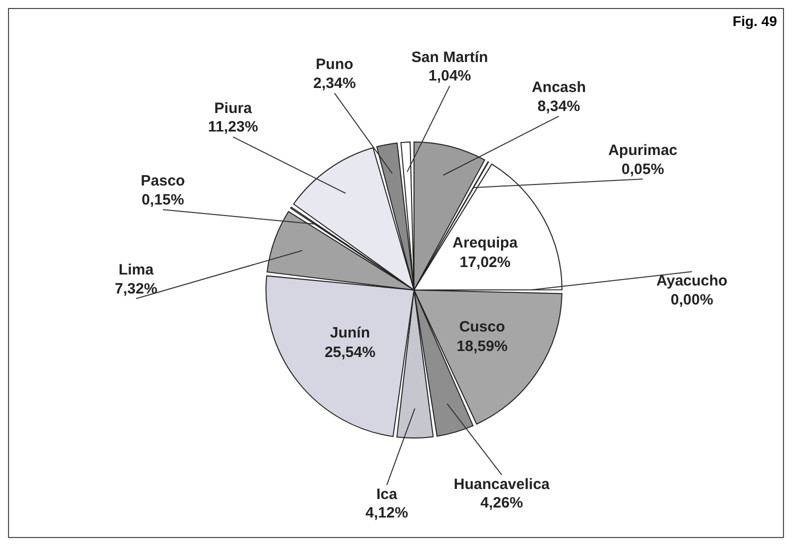 The height and width of the screenshot is (546, 792). I want to click on slice-label: Puno, so click(335, 65).